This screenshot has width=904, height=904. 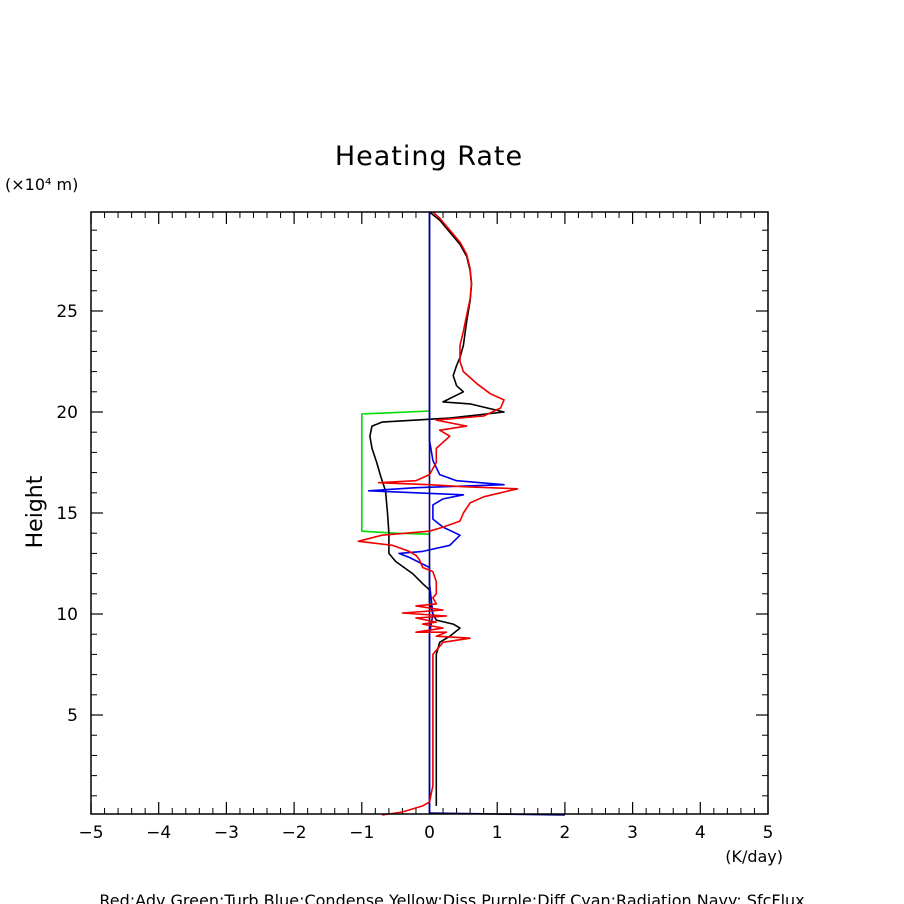 What do you see at coordinates (429, 833) in the screenshot?
I see `x-tick-label: 0` at bounding box center [429, 833].